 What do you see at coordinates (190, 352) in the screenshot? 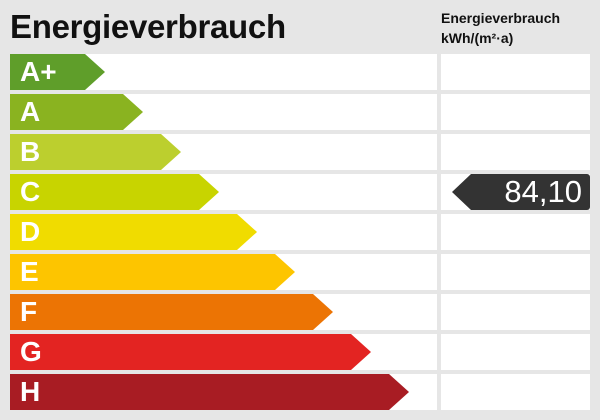
I see `class-arrow: G` at bounding box center [190, 352].